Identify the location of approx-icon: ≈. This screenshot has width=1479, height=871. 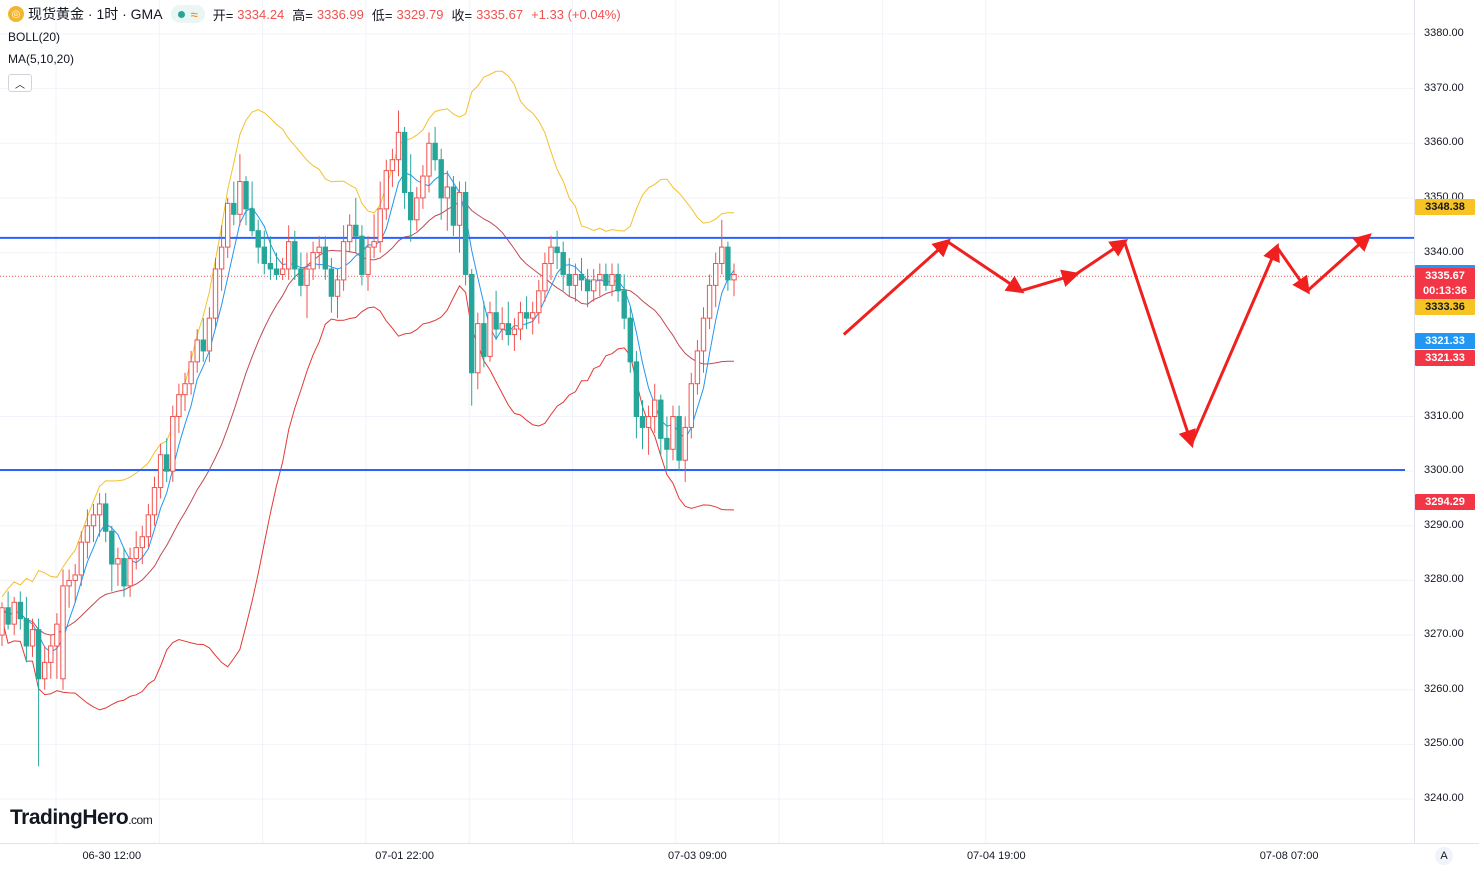
(194, 14).